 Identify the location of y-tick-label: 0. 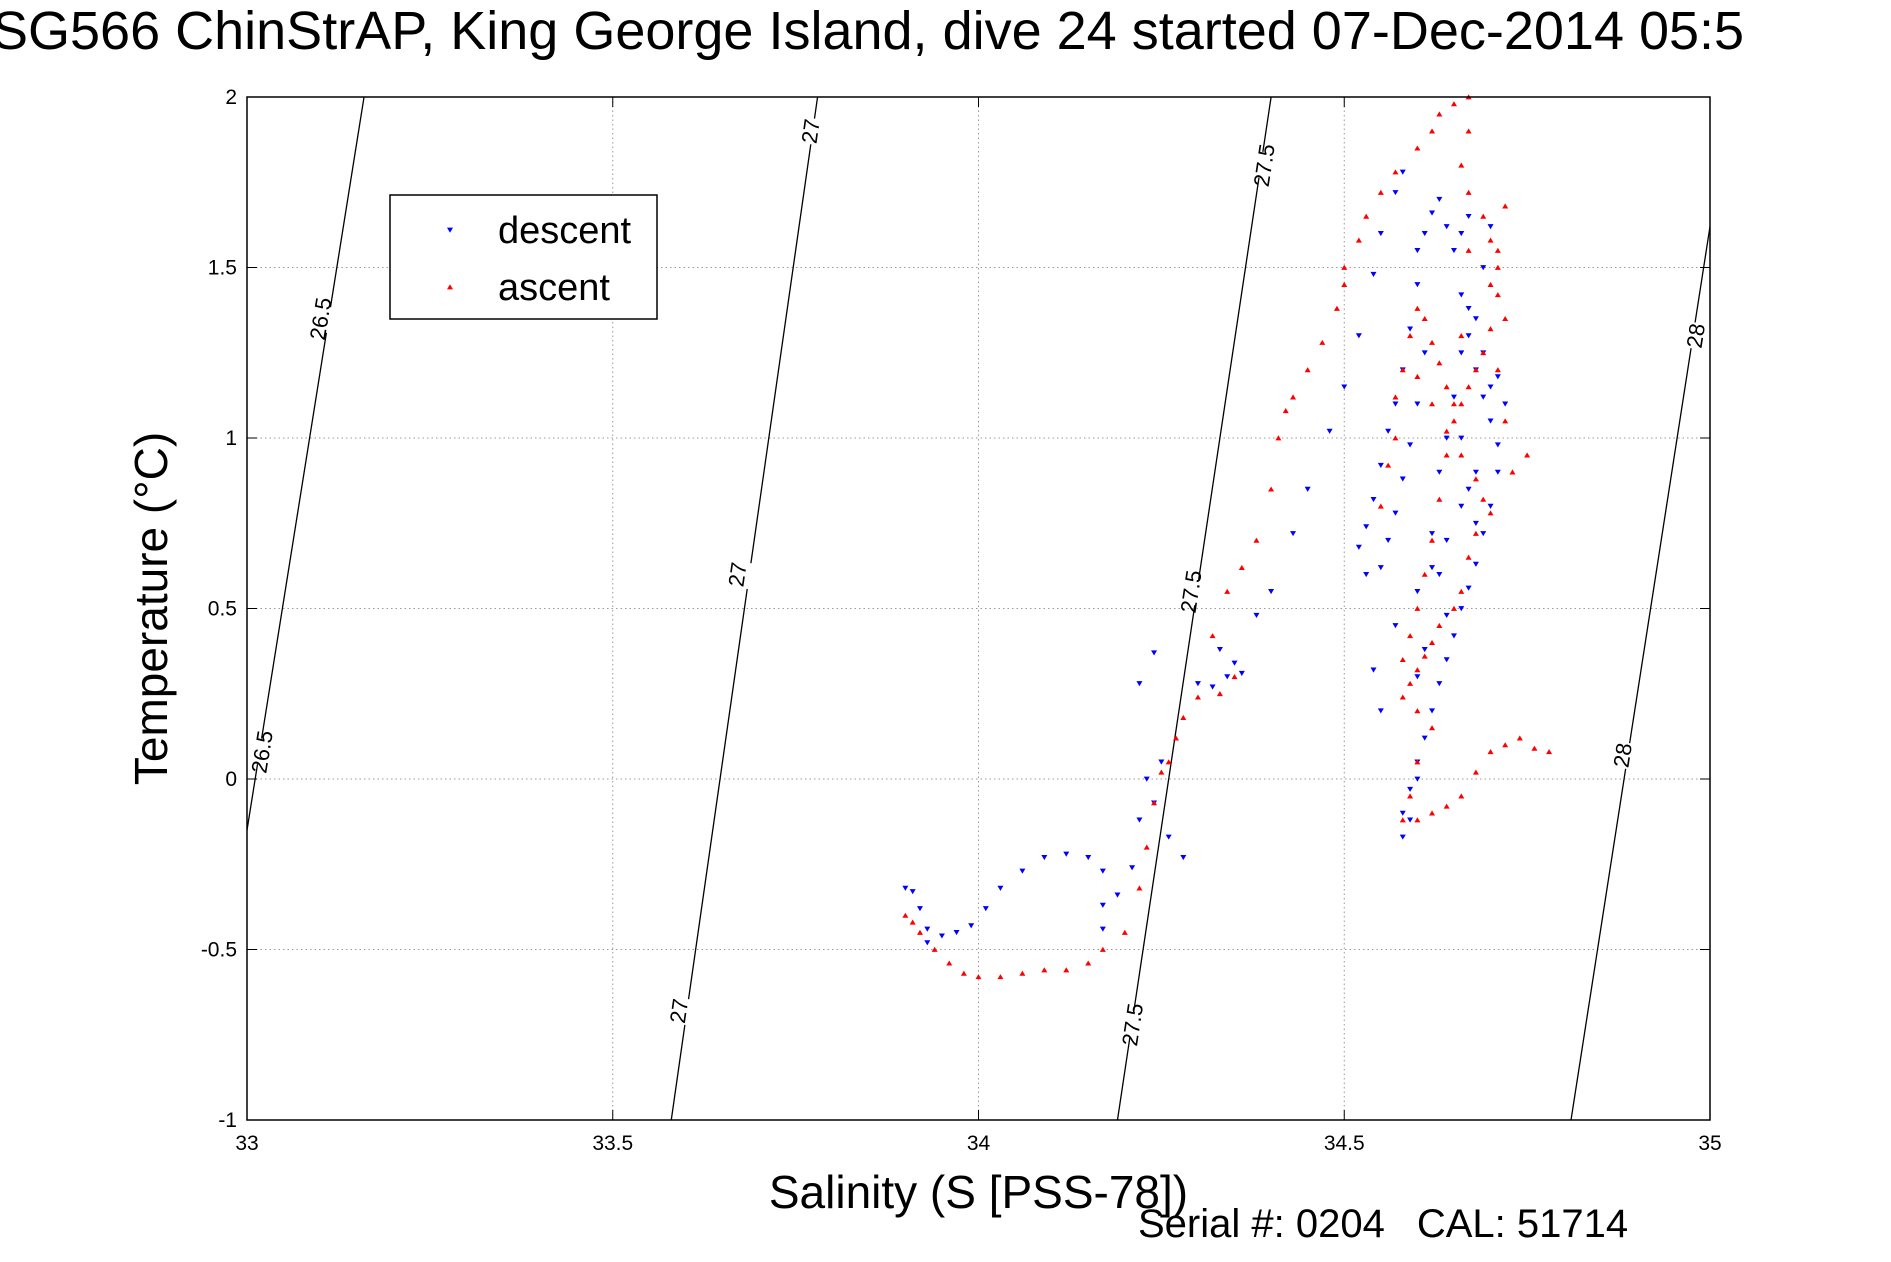
(231, 779).